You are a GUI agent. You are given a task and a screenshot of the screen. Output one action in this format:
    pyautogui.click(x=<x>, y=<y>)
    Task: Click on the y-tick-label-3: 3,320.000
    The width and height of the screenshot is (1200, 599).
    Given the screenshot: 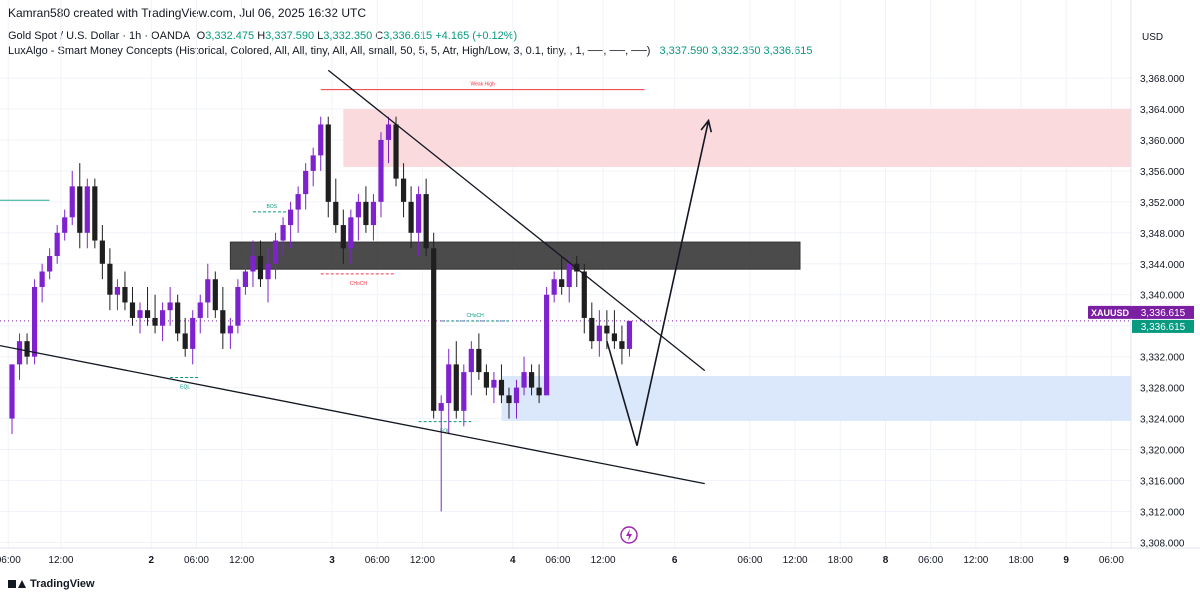 What is the action you would take?
    pyautogui.click(x=1162, y=451)
    